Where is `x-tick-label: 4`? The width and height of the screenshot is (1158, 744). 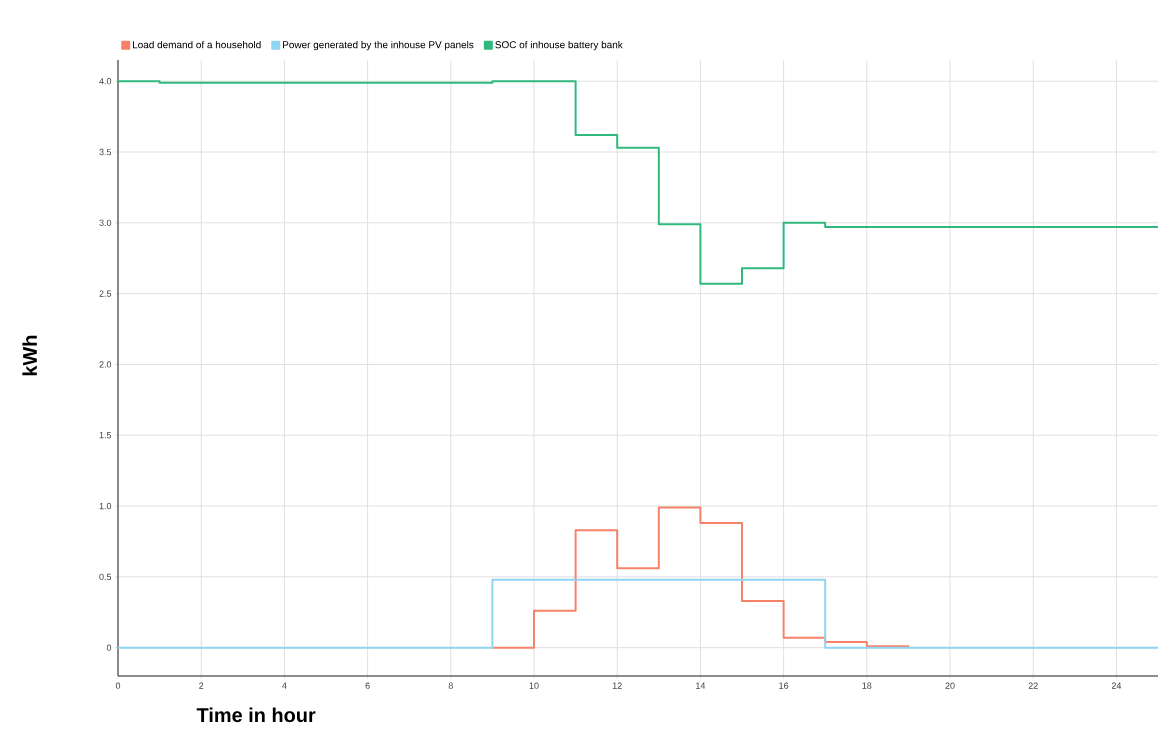 x-tick-label: 4 is located at coordinates (284, 685).